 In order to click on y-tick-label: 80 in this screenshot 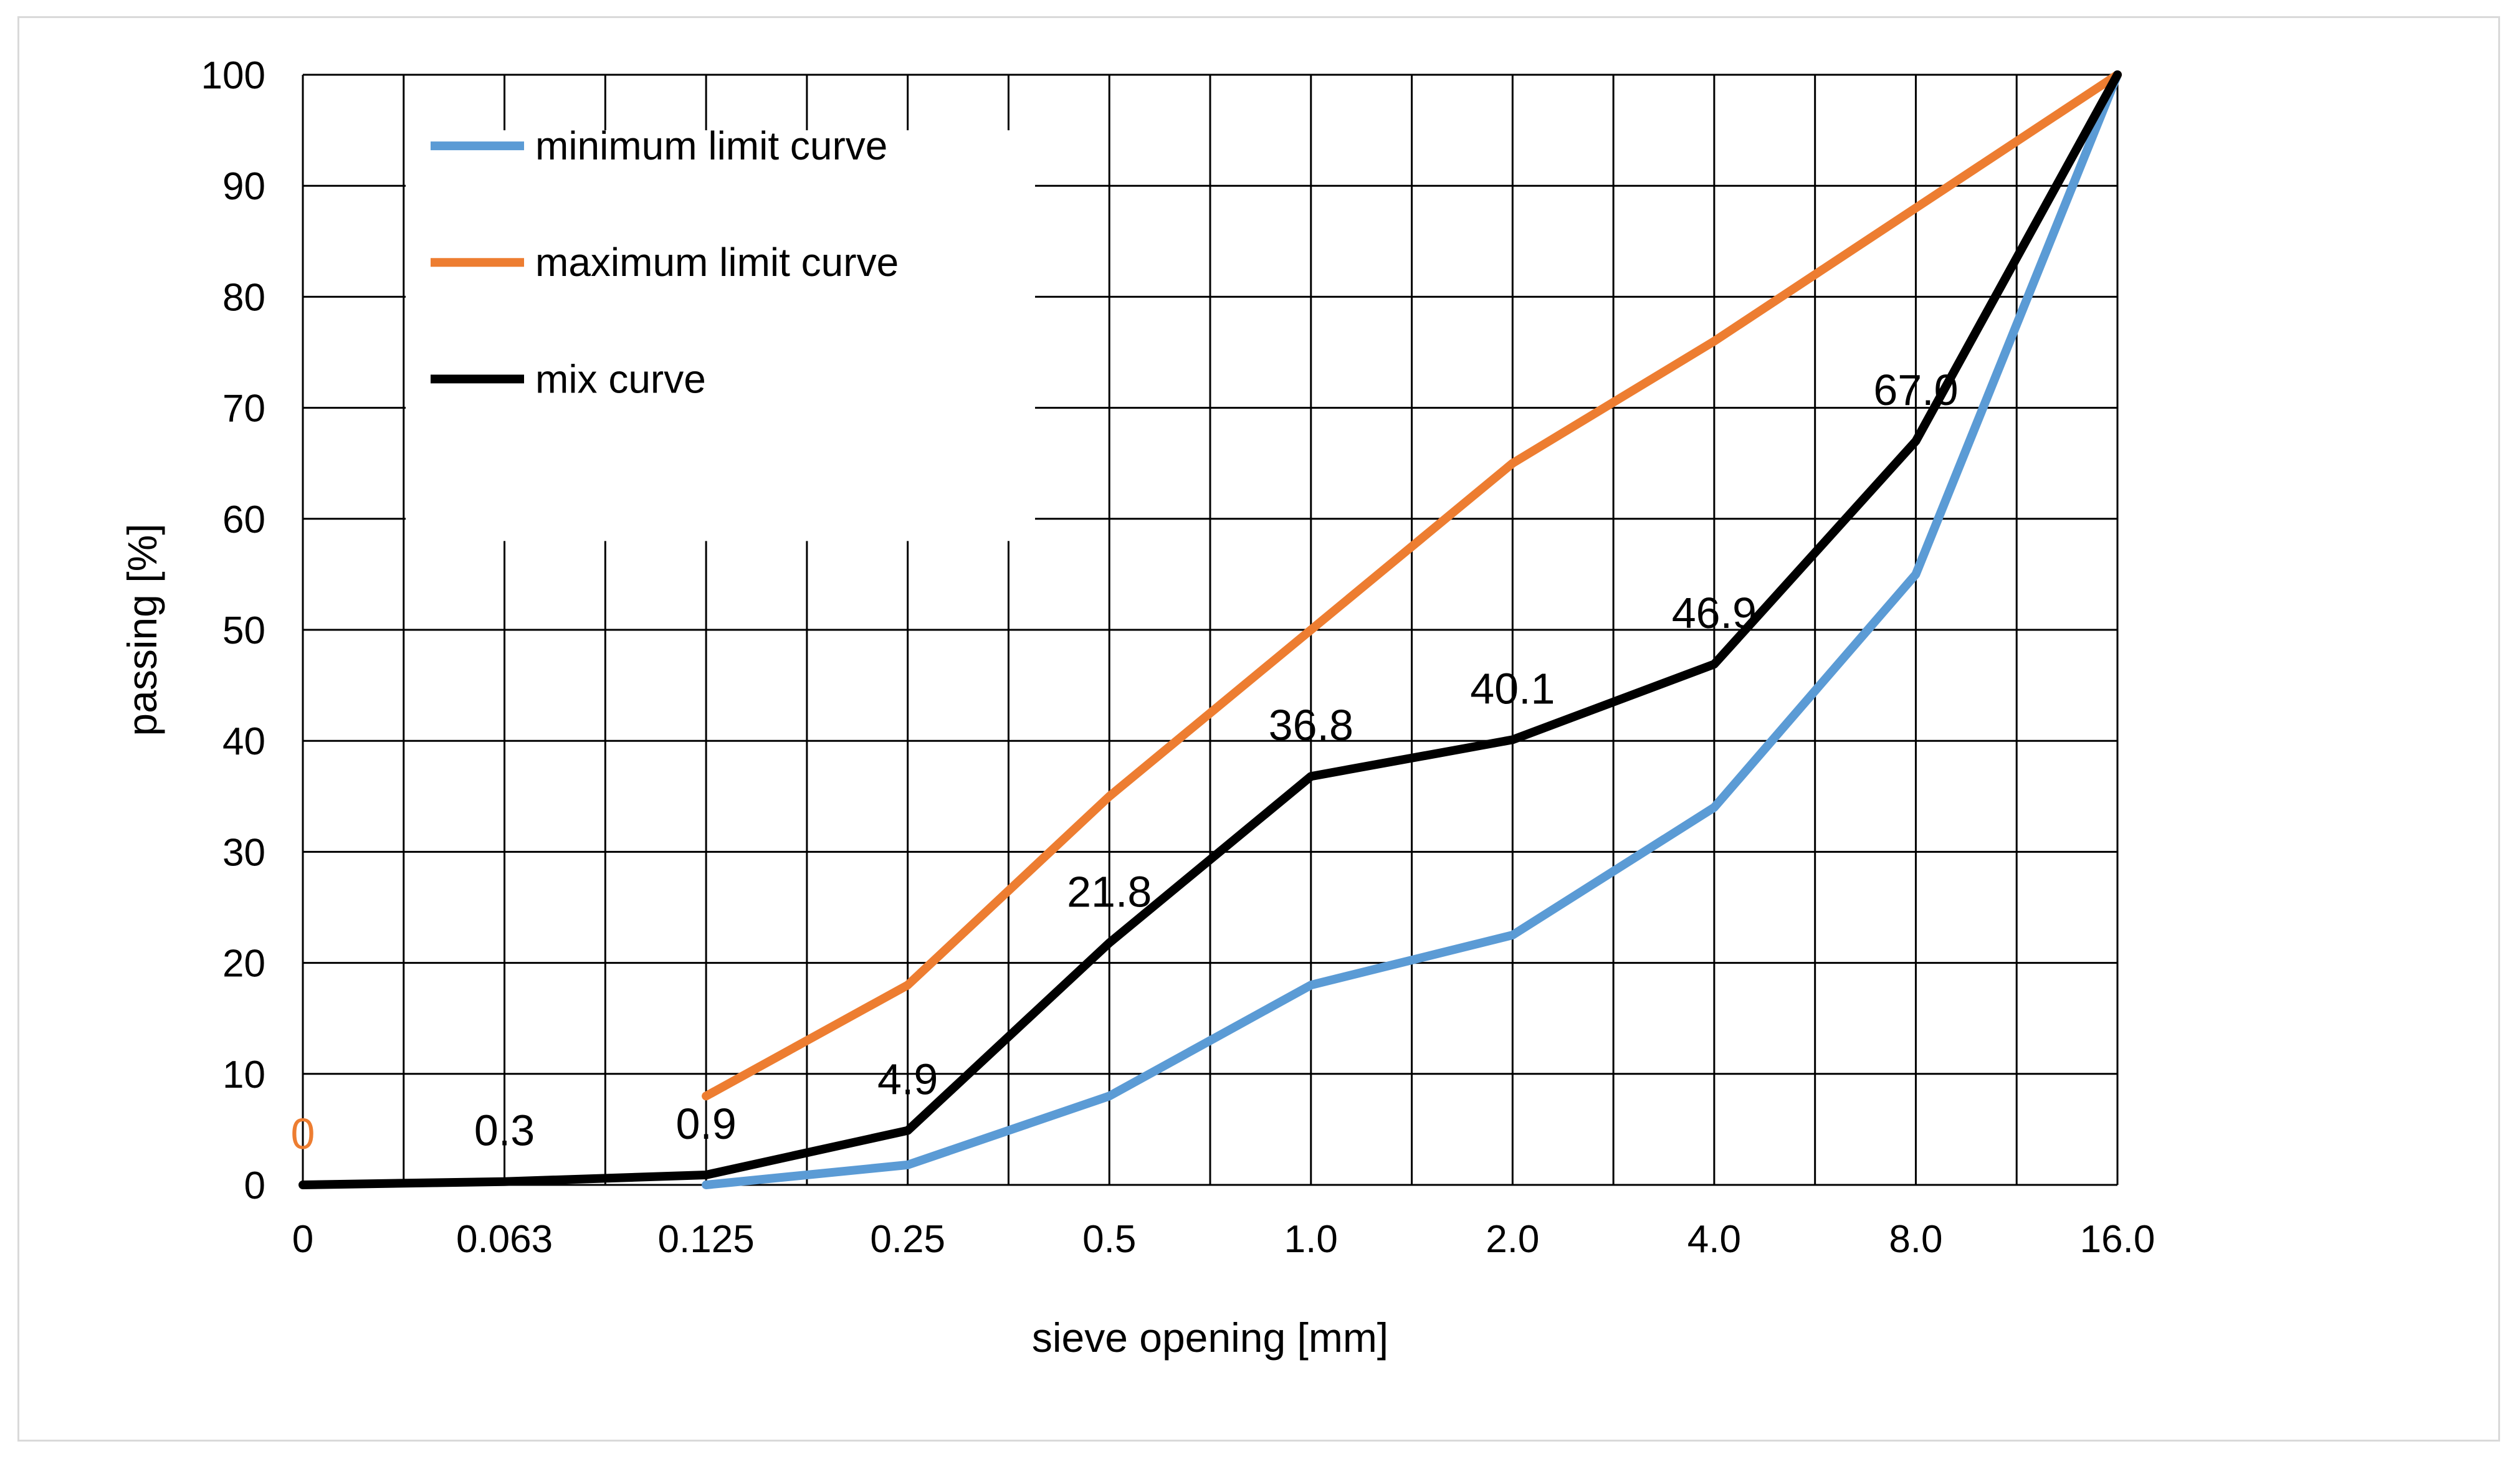, I will do `click(243, 297)`.